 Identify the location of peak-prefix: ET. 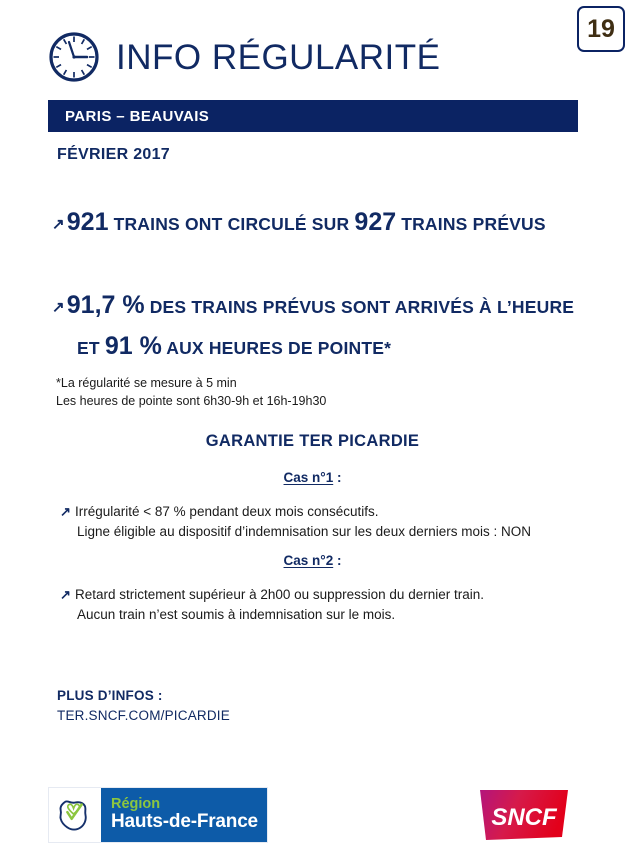
(88, 347).